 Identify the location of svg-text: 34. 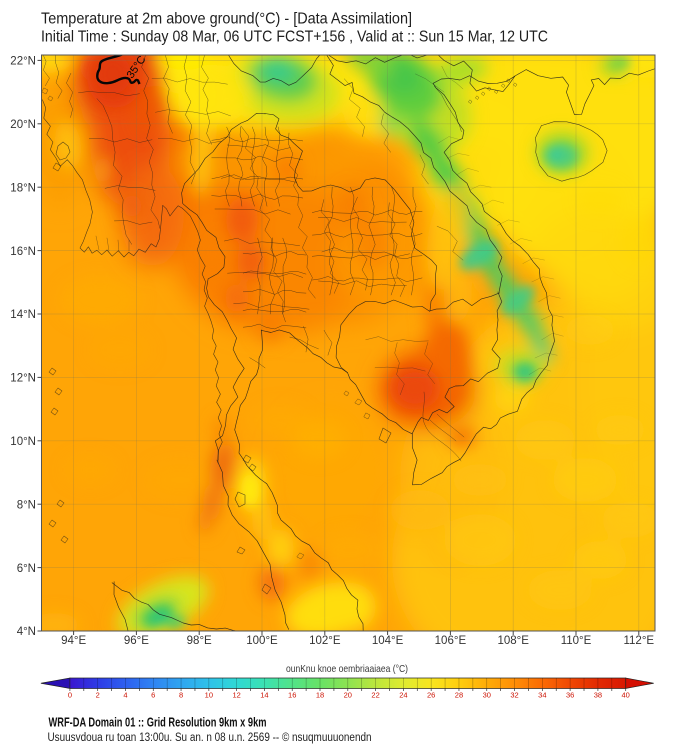
(542, 695).